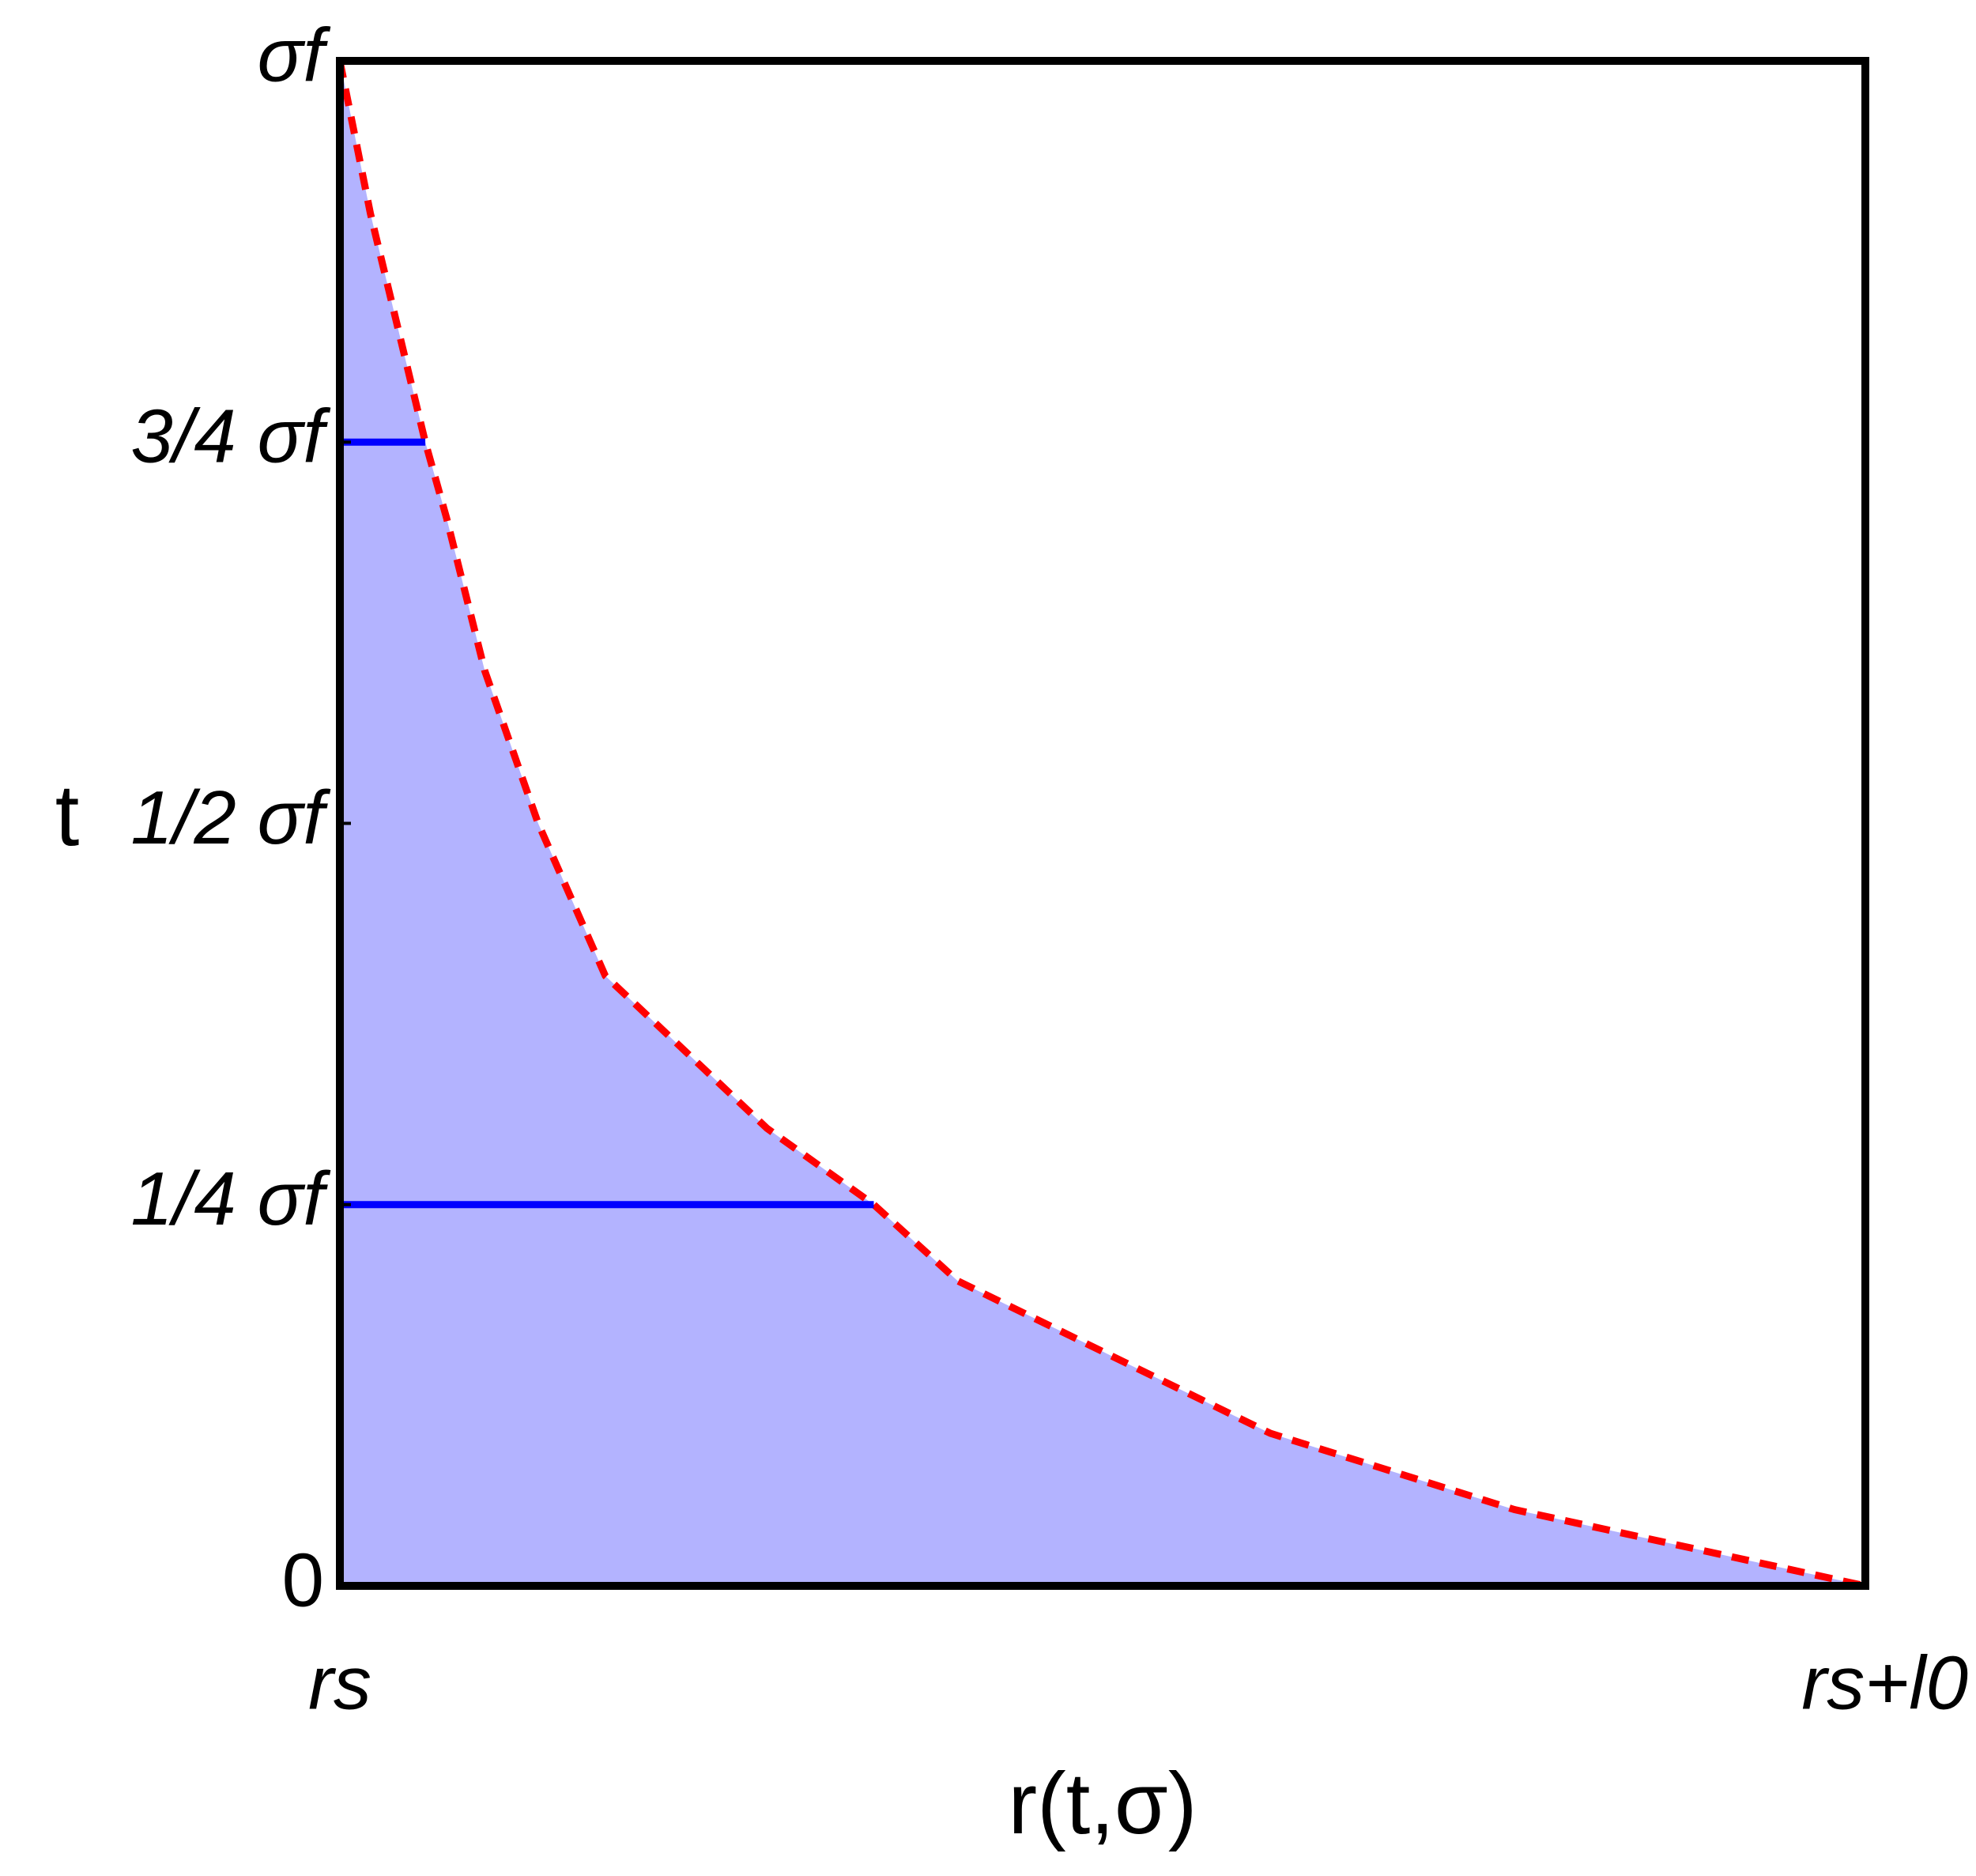 The height and width of the screenshot is (1876, 1976). What do you see at coordinates (1103, 1803) in the screenshot?
I see `x-axis-label: r(t,σ)` at bounding box center [1103, 1803].